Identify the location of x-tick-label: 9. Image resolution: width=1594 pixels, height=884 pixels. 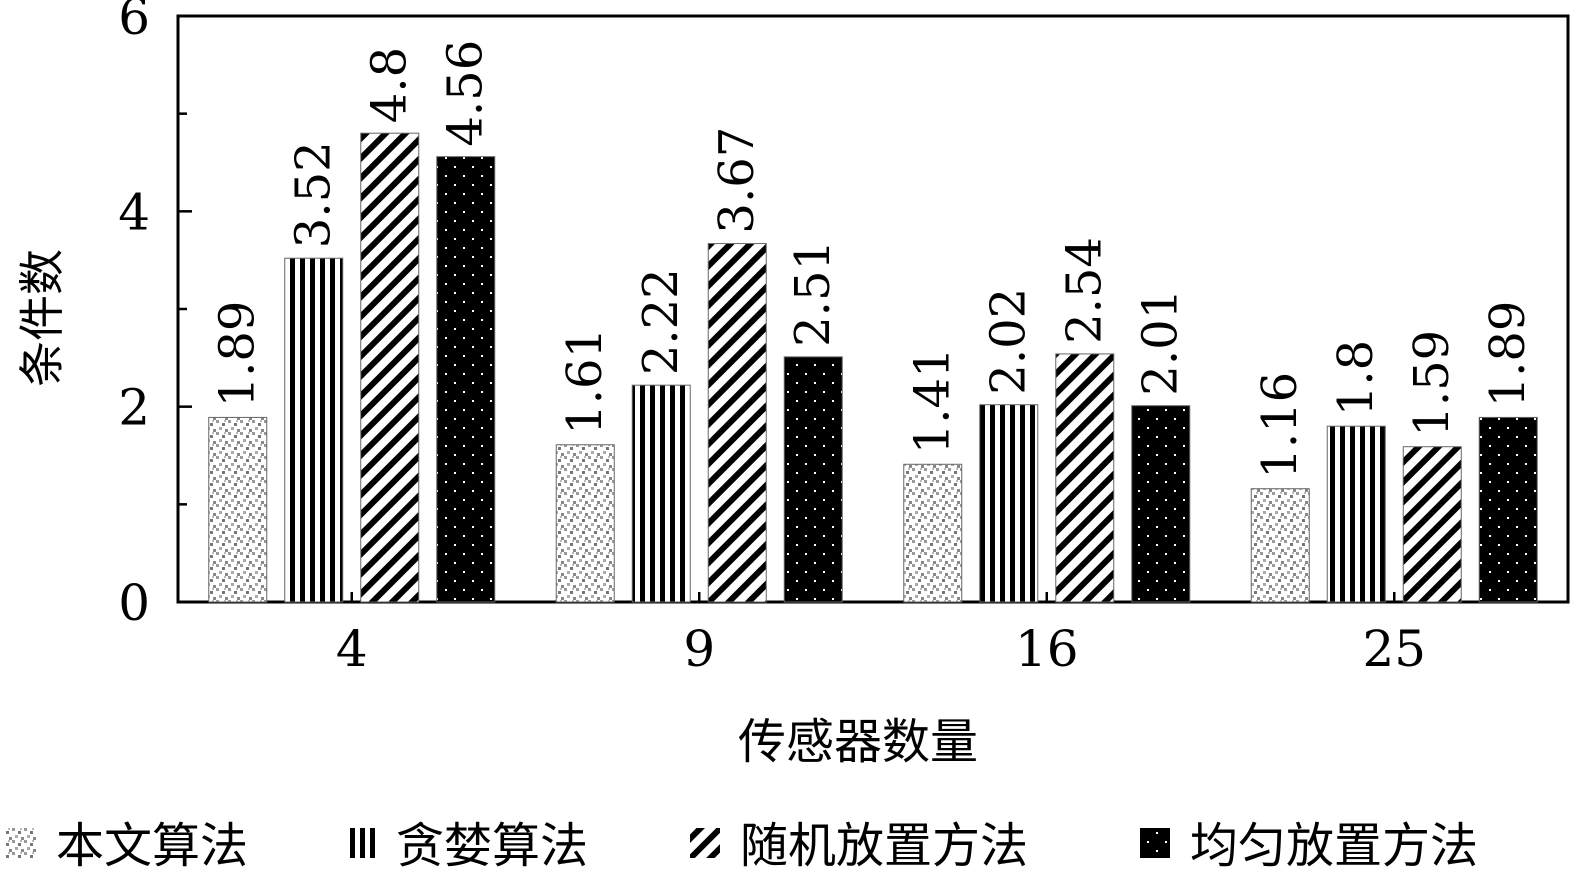
(699, 649).